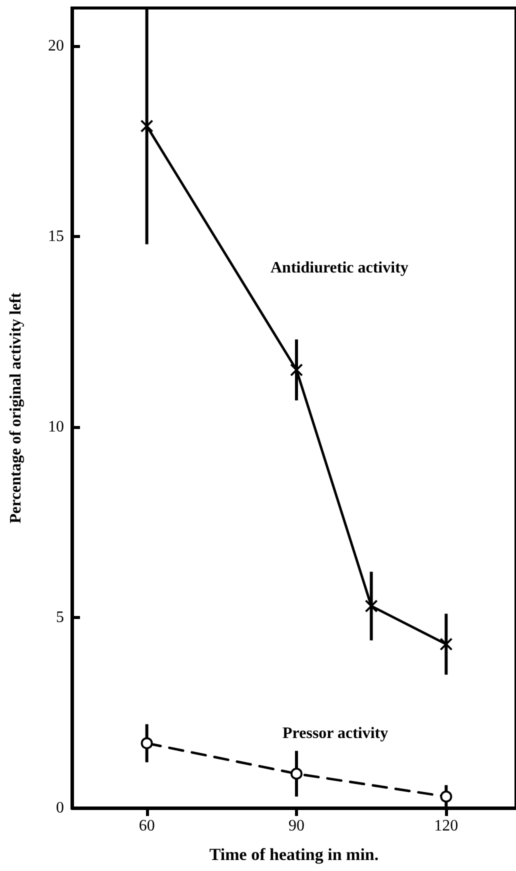 The image size is (516, 871). I want to click on y-tick-label: 0, so click(60, 808).